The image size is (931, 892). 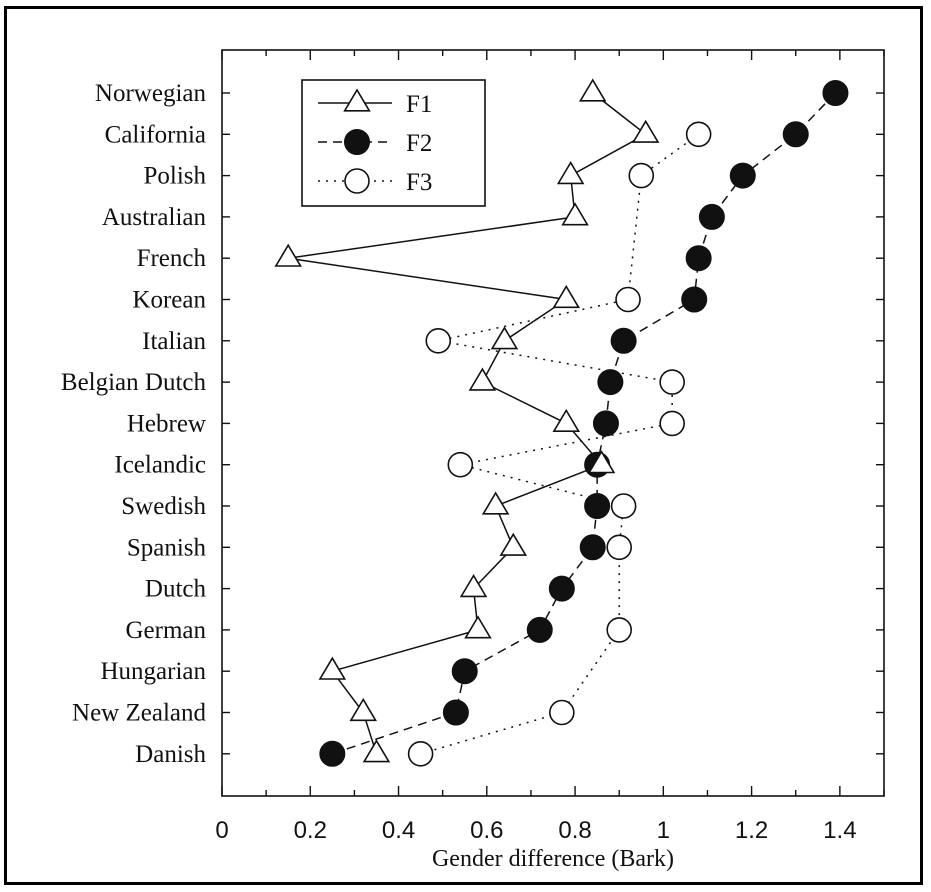 I want to click on x-axis-title: Gender difference (Bark), so click(x=553, y=859).